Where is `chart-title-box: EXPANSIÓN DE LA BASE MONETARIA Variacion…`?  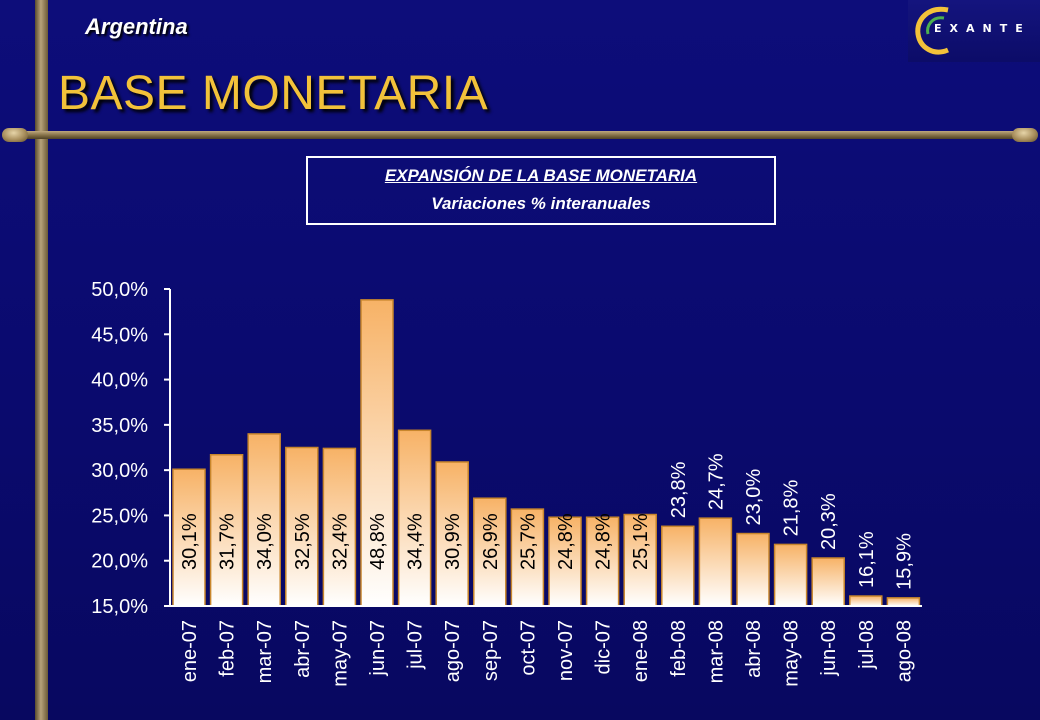
chart-title-box: EXPANSIÓN DE LA BASE MONETARIA Variacion… is located at coordinates (541, 190).